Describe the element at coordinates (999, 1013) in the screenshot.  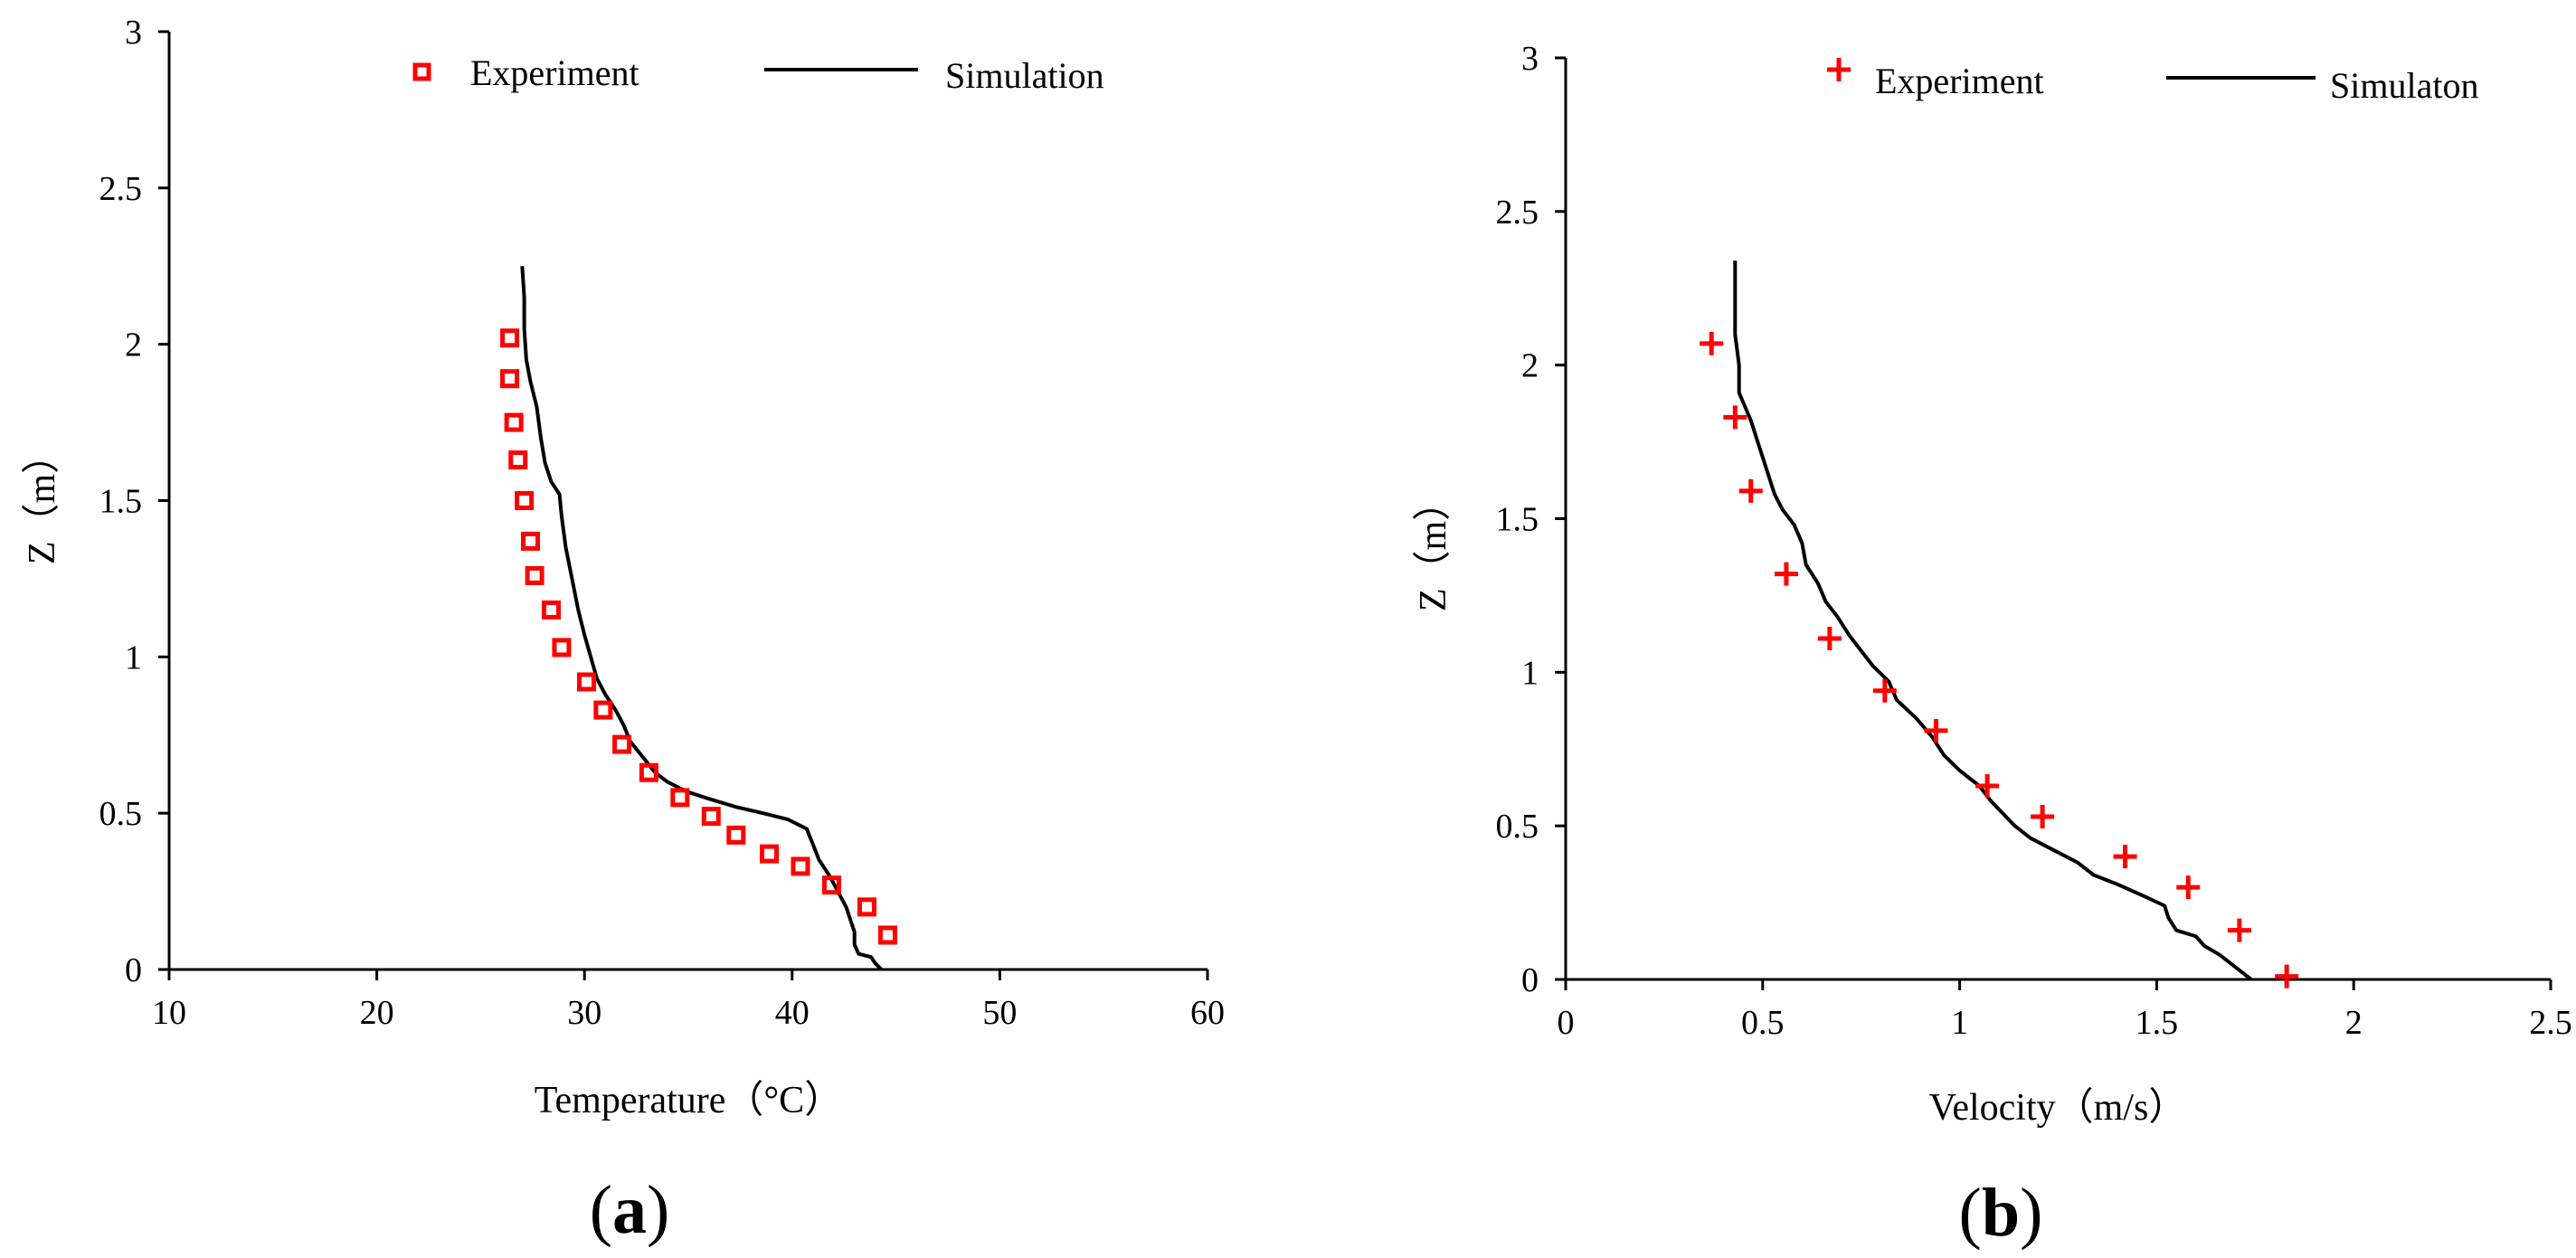
I see `chart-a-x-tick-label: 50` at that location.